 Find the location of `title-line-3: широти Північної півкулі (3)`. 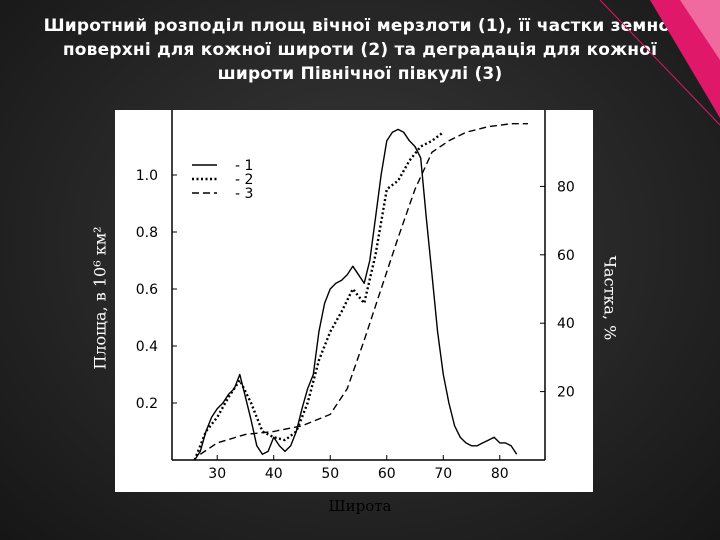

title-line-3: широти Північної півкулі (3) is located at coordinates (360, 74).